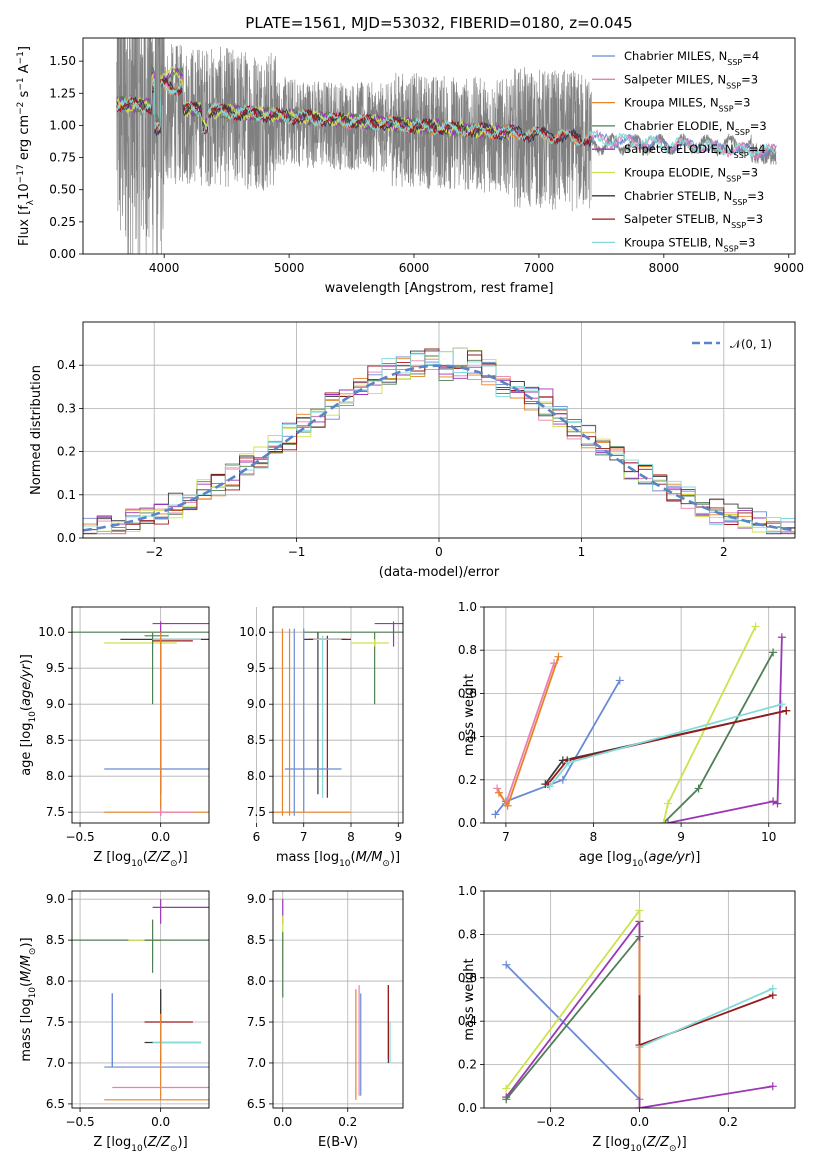 Image resolution: width=819 pixels, height=1170 pixels. I want to click on y-axis-label-part: Flux [f, so click(24, 225).